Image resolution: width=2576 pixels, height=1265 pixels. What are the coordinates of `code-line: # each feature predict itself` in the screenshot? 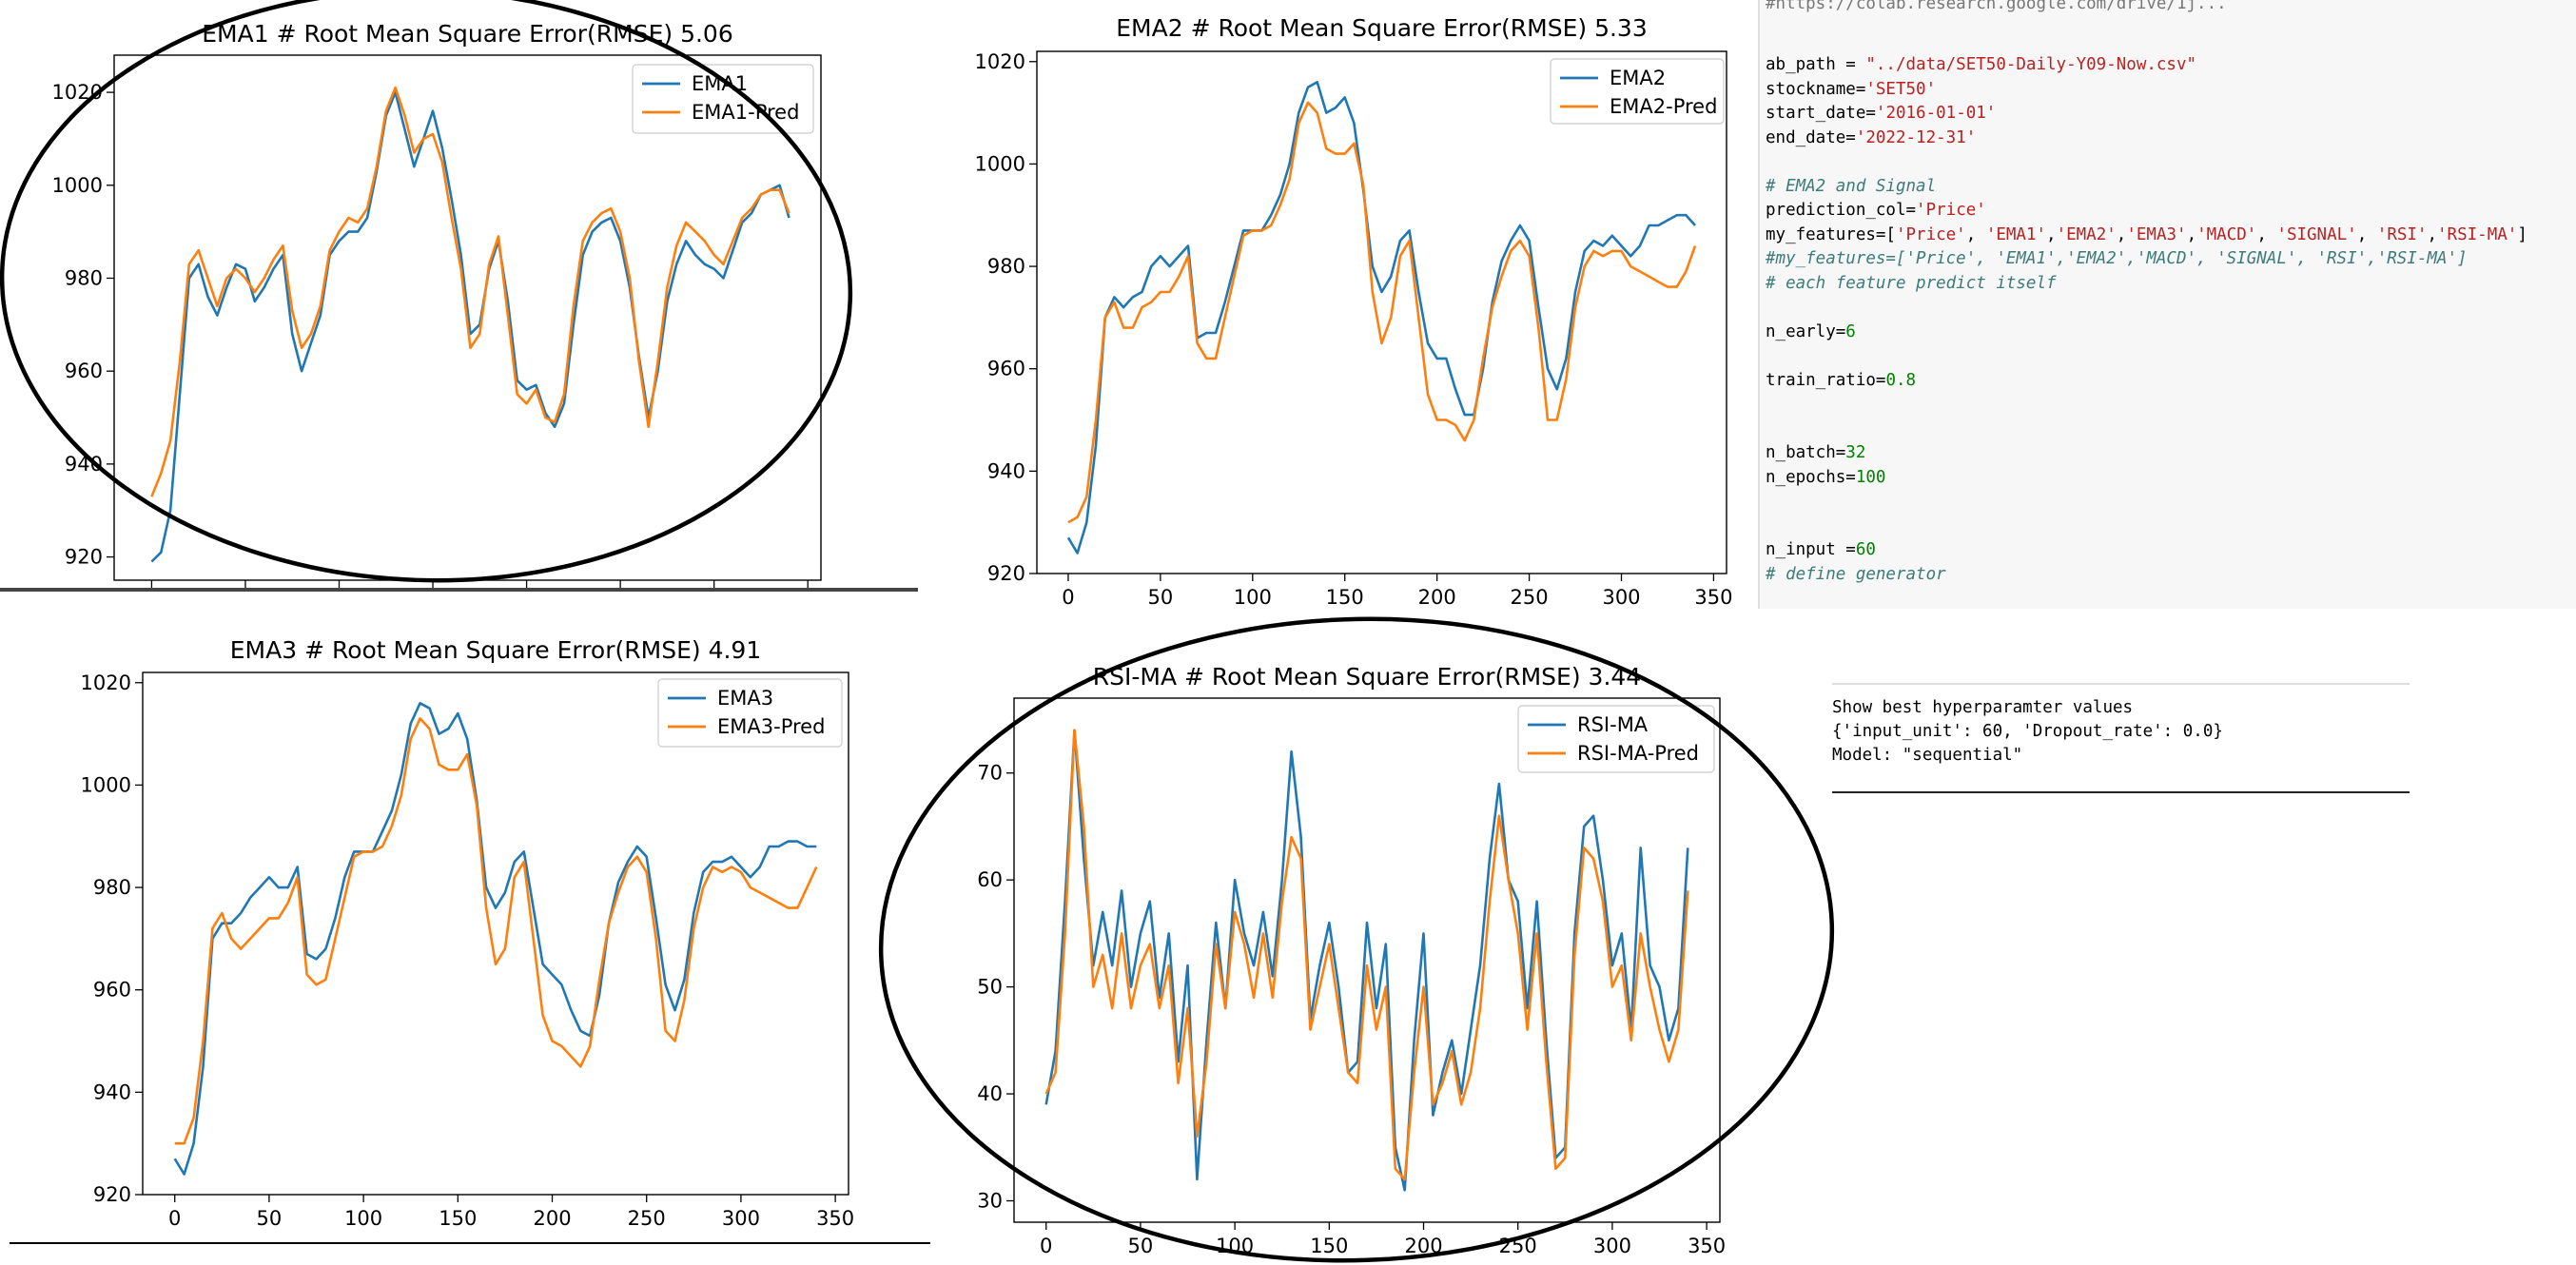 It's located at (1912, 283).